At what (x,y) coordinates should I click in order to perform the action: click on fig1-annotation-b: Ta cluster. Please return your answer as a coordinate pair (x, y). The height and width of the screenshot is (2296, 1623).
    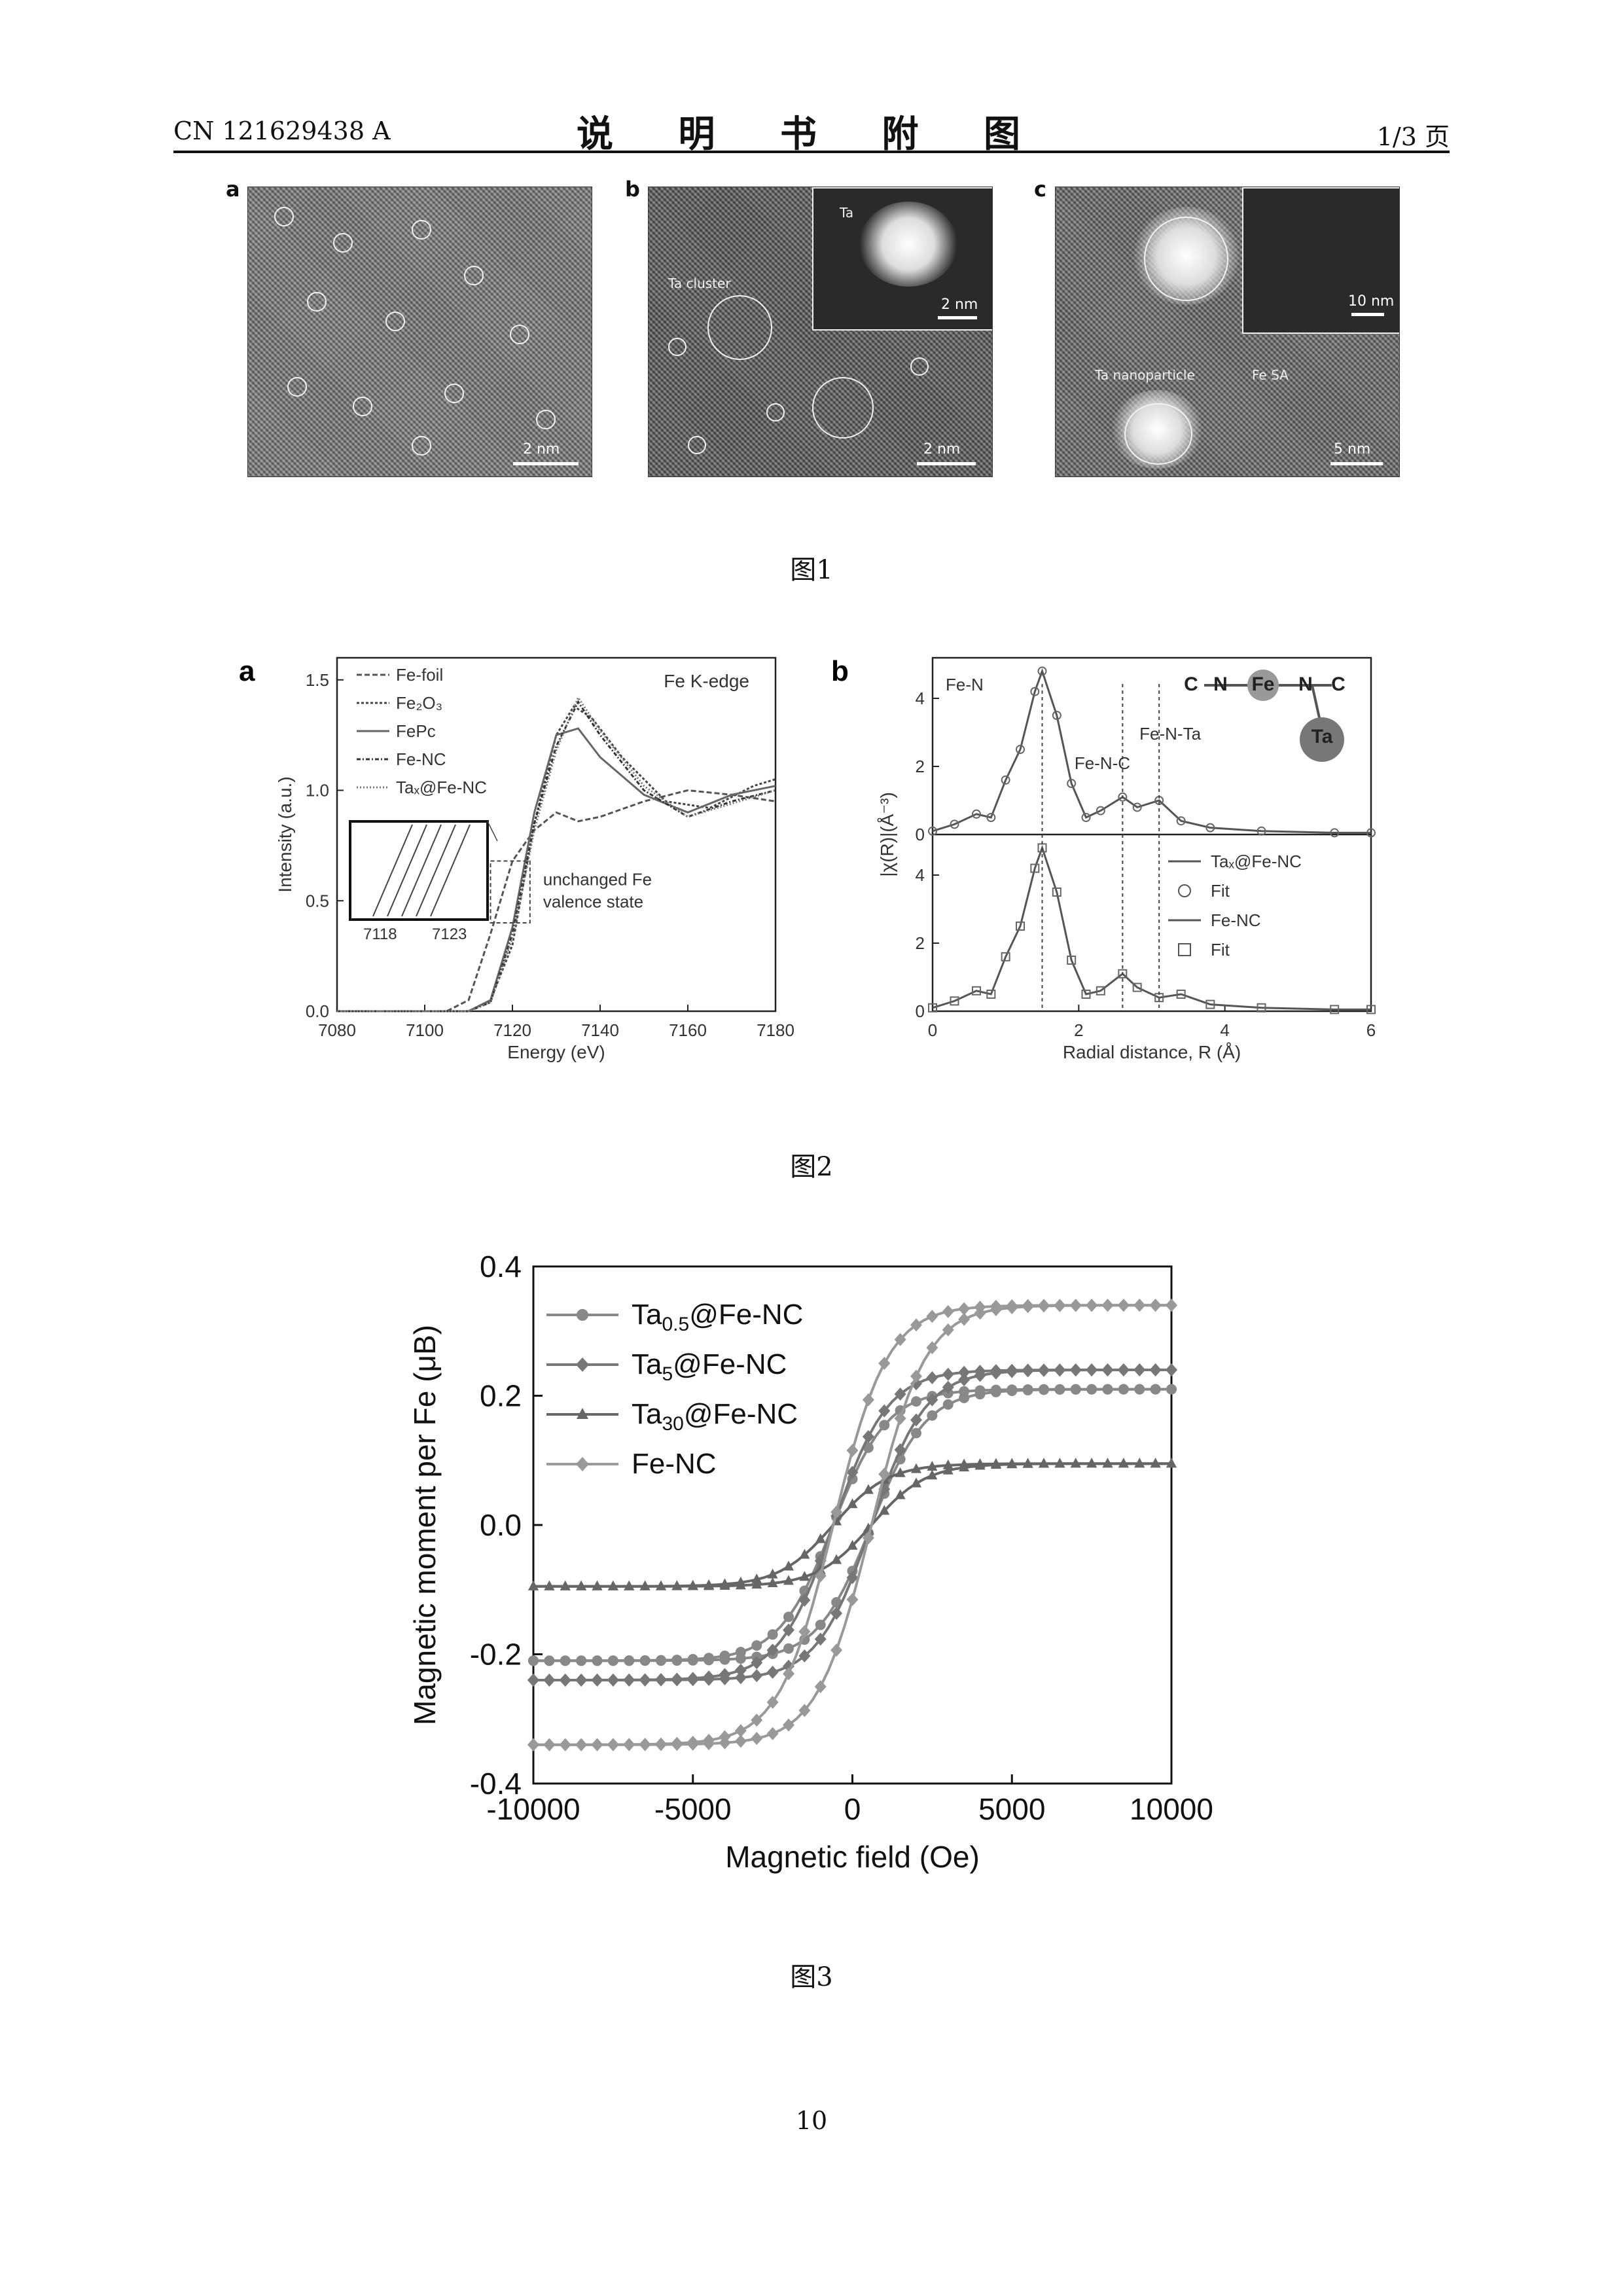
    Looking at the image, I should click on (699, 283).